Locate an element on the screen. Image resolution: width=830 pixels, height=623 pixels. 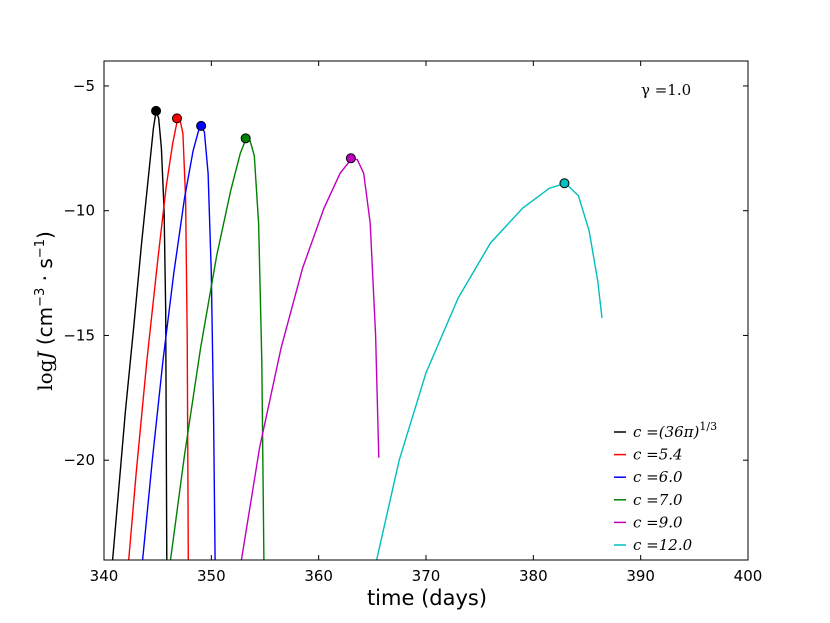
y-axis-label-prefix: log is located at coordinates (45, 374).